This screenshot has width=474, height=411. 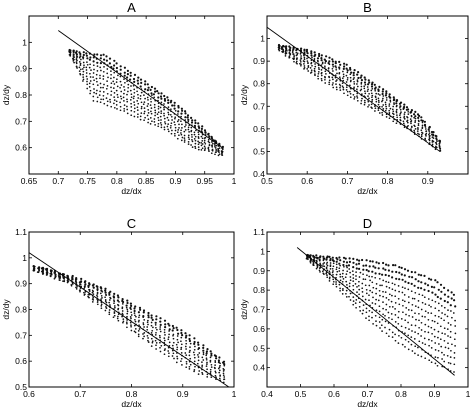 I want to click on y-axis-label: dz/dy, so click(x=6, y=94).